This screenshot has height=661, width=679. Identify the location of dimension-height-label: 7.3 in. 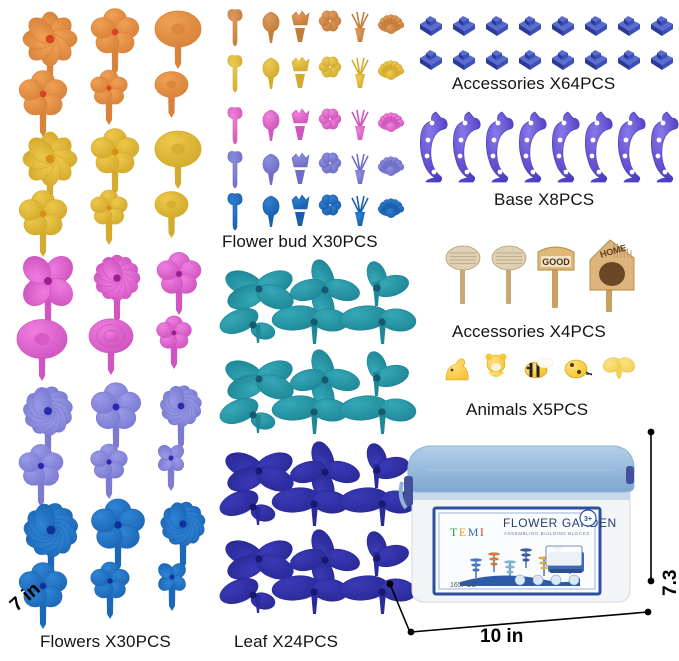
(669, 582).